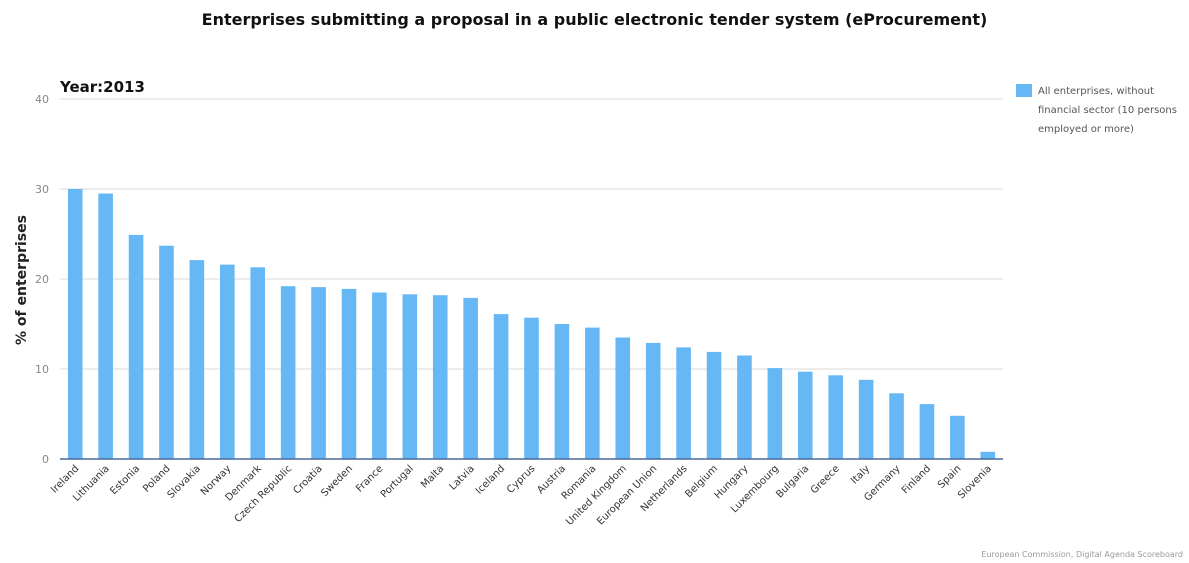 This screenshot has height=563, width=1189. Describe the element at coordinates (105, 326) in the screenshot. I see `bar-lithuania` at that location.